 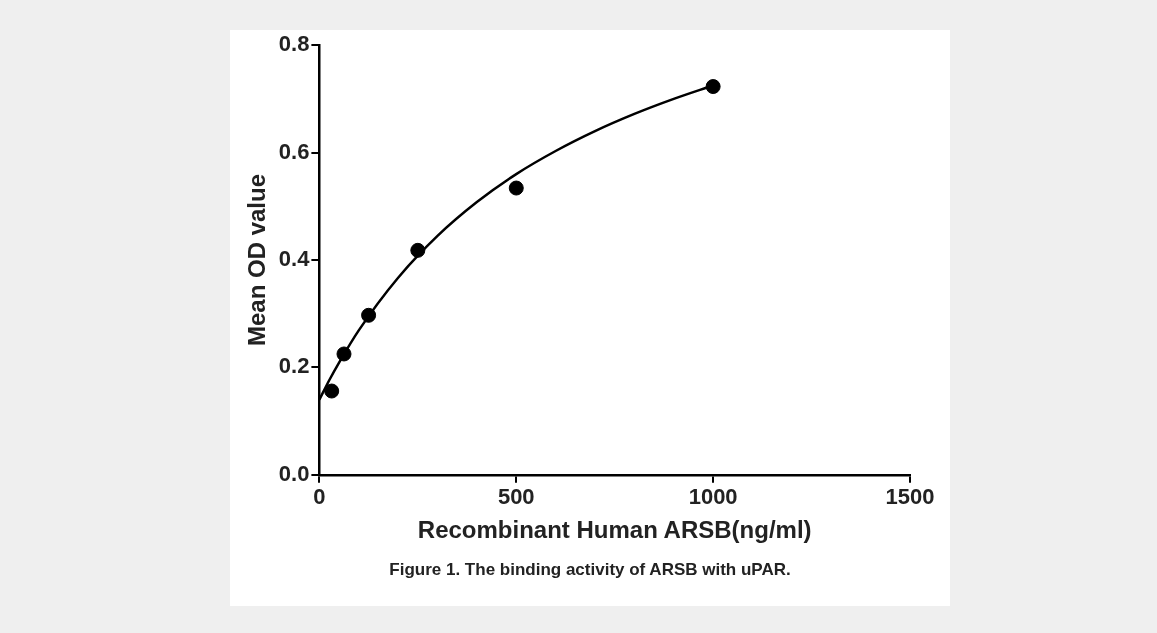 I want to click on x-tick-label: 500, so click(x=516, y=497).